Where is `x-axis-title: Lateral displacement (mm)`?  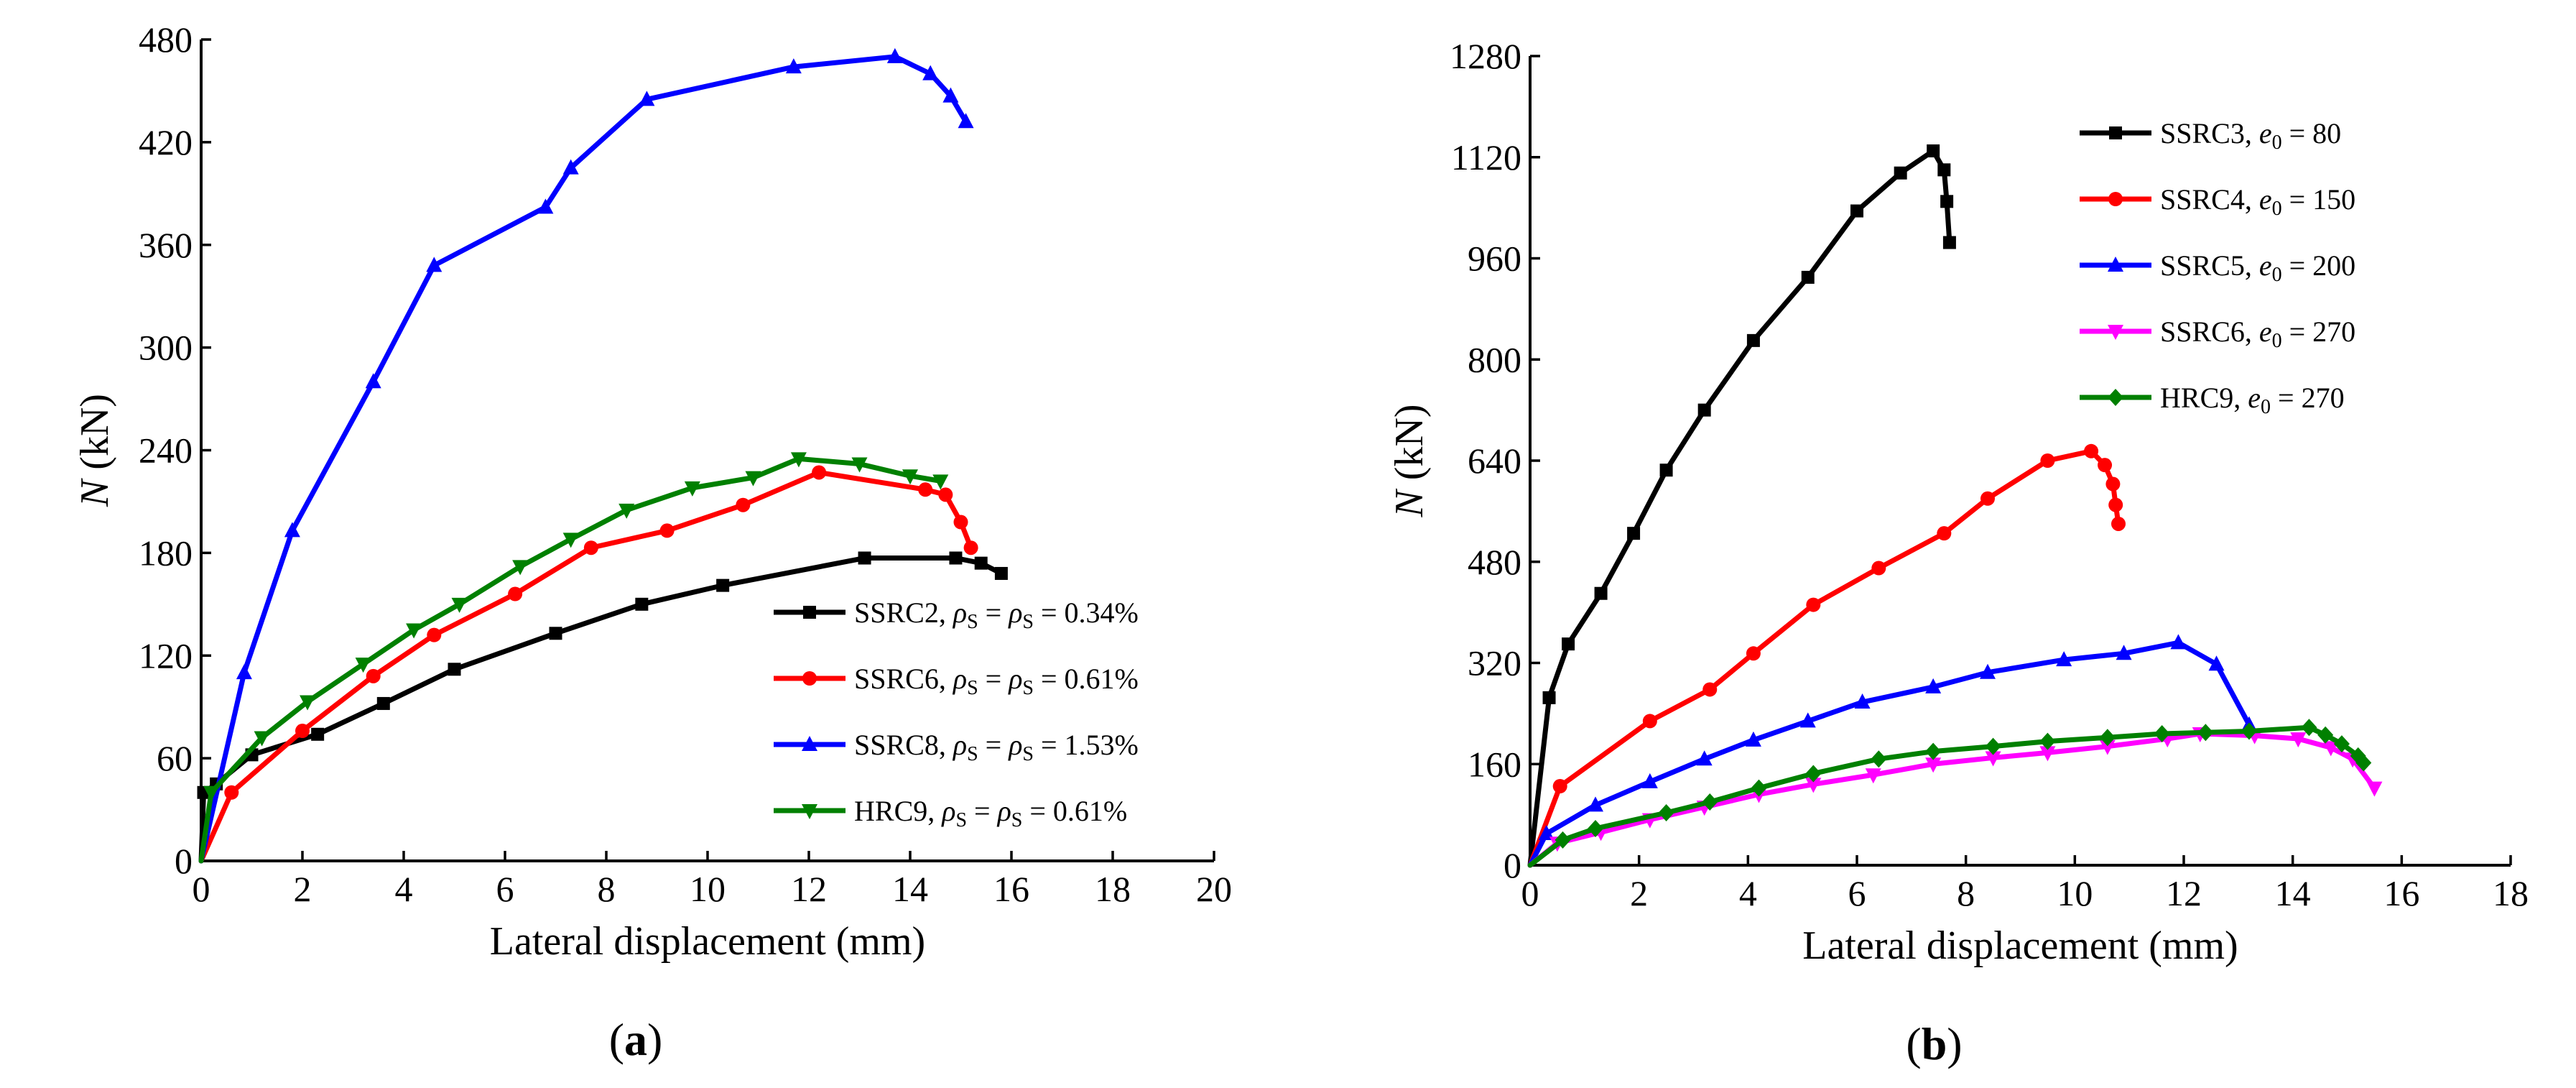
x-axis-title: Lateral displacement (mm) is located at coordinates (2020, 946).